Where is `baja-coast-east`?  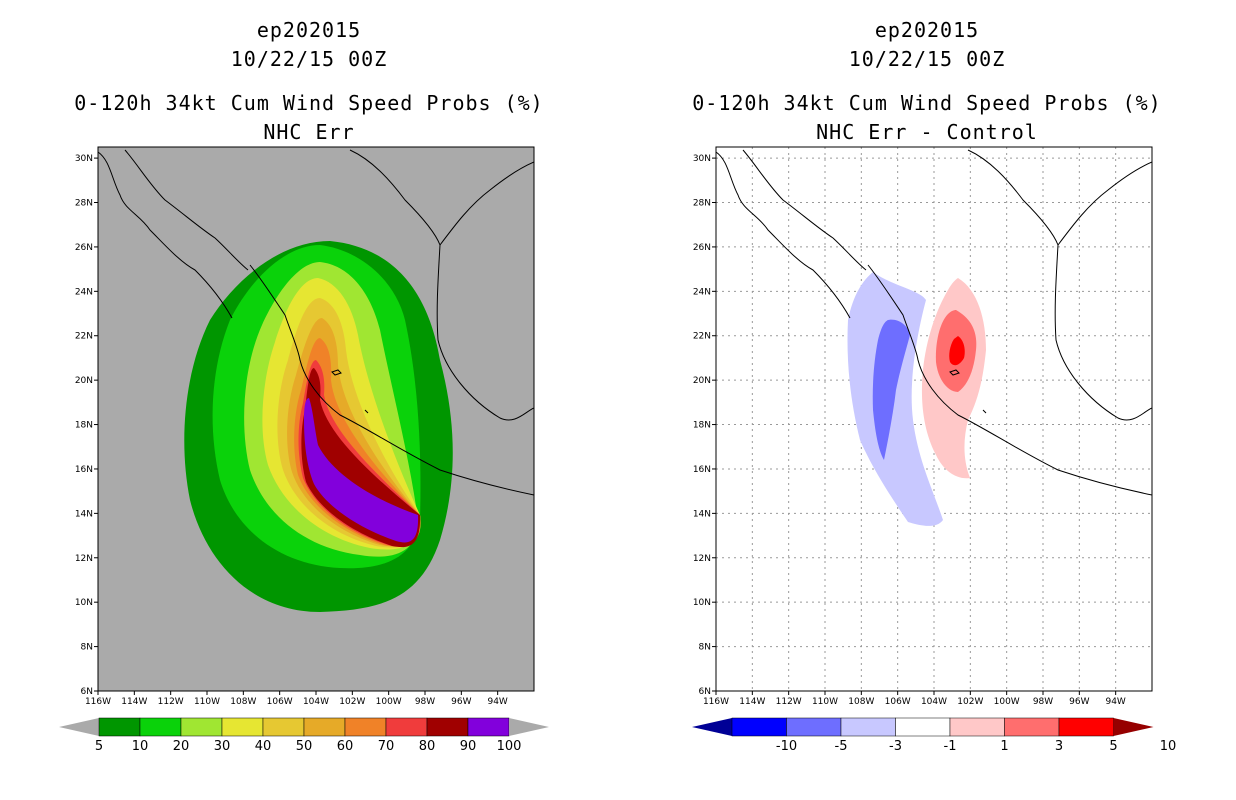
baja-coast-east is located at coordinates (186, 210).